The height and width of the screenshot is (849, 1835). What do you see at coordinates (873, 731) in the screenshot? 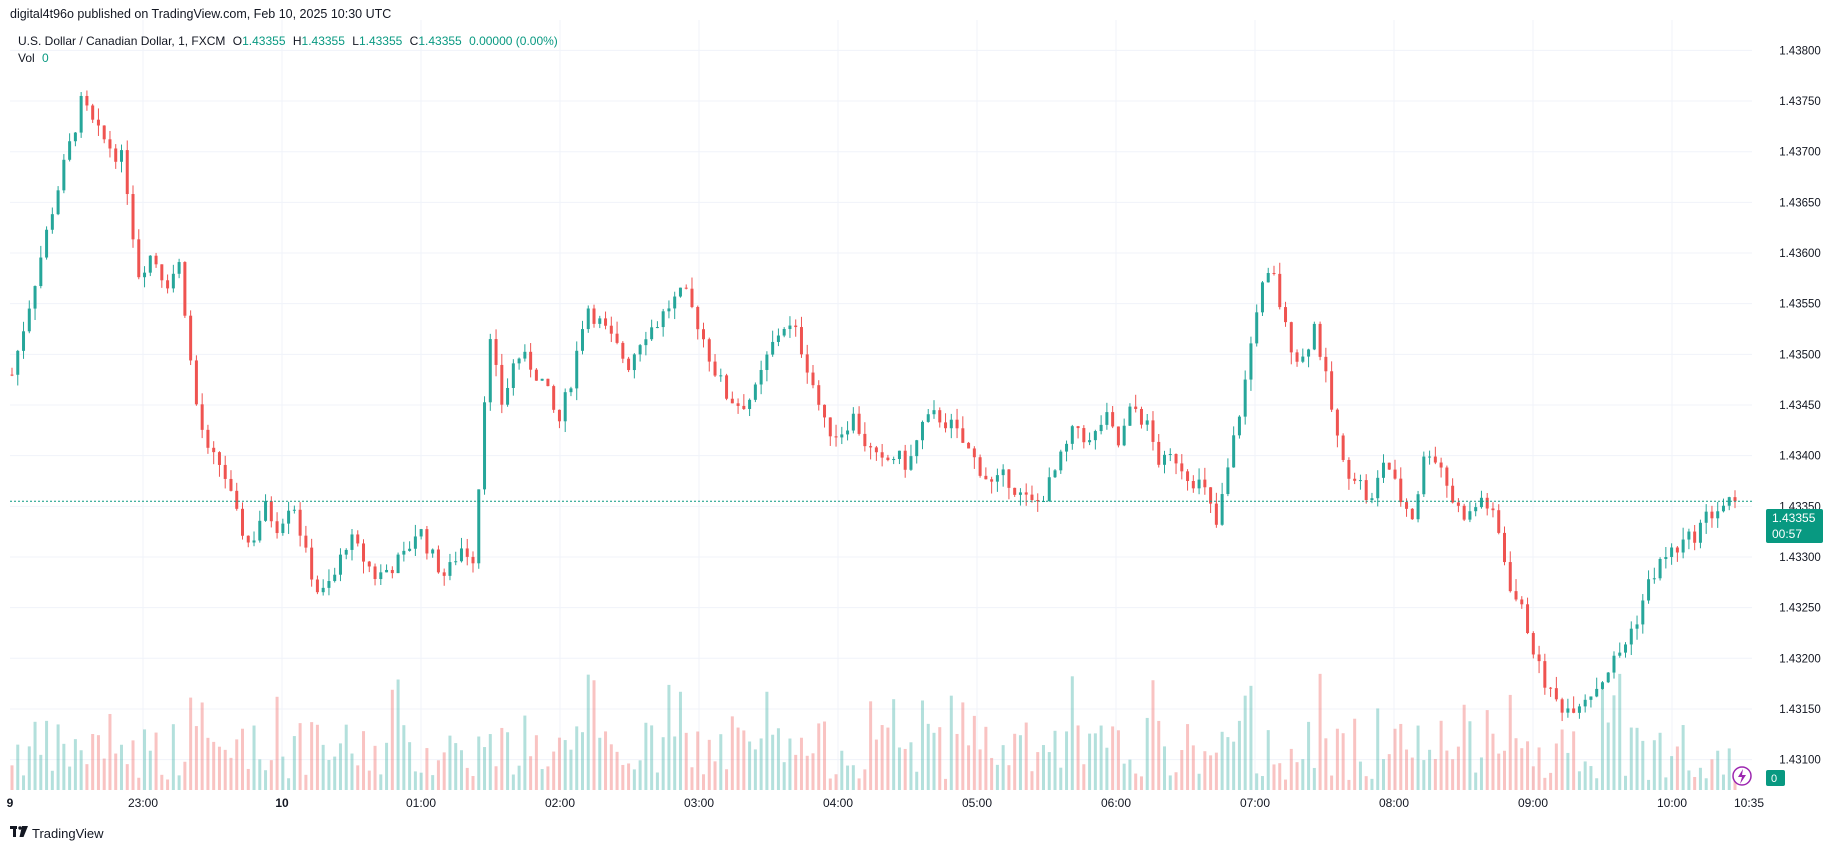
I see `volume-bars` at bounding box center [873, 731].